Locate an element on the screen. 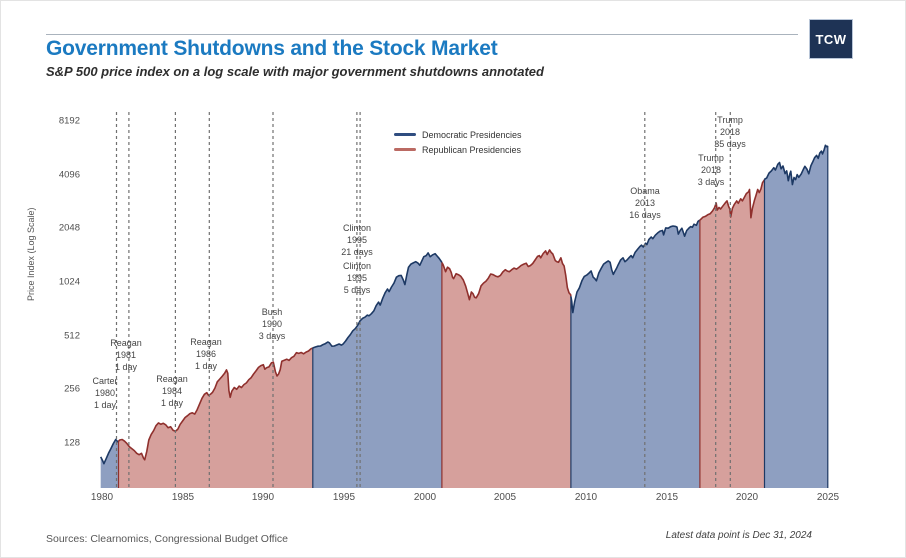 The image size is (906, 558). annotation-line: 1981 is located at coordinates (126, 355).